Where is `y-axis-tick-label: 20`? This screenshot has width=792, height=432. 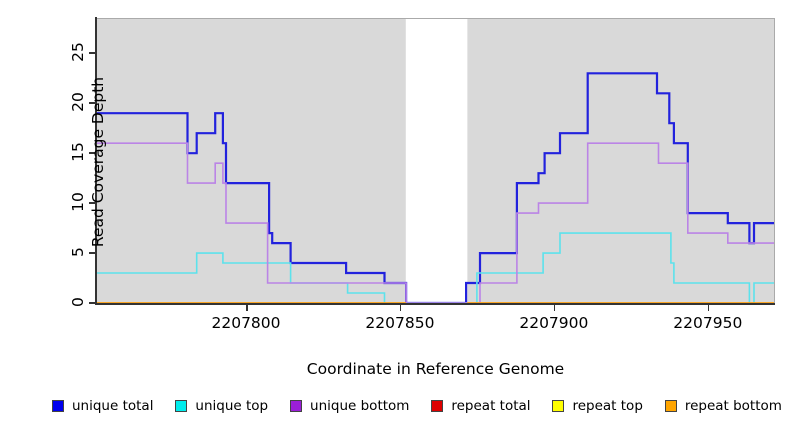
y-axis-tick-label: 20 is located at coordinates (78, 102).